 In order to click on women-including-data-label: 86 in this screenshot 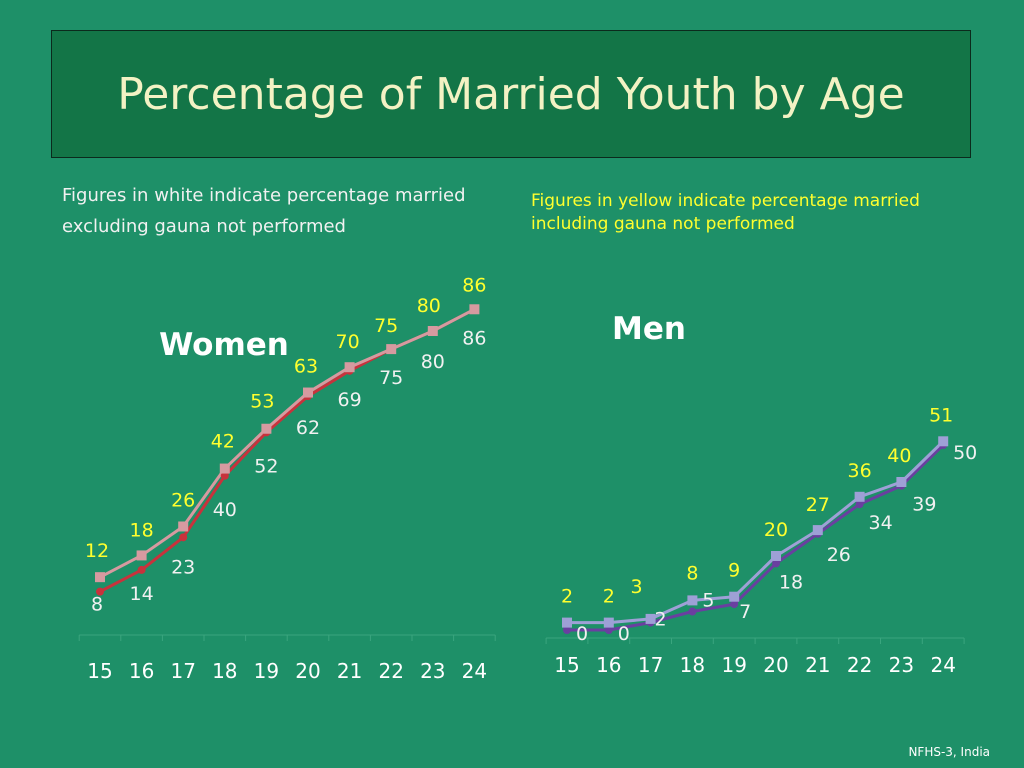, I will do `click(474, 285)`.